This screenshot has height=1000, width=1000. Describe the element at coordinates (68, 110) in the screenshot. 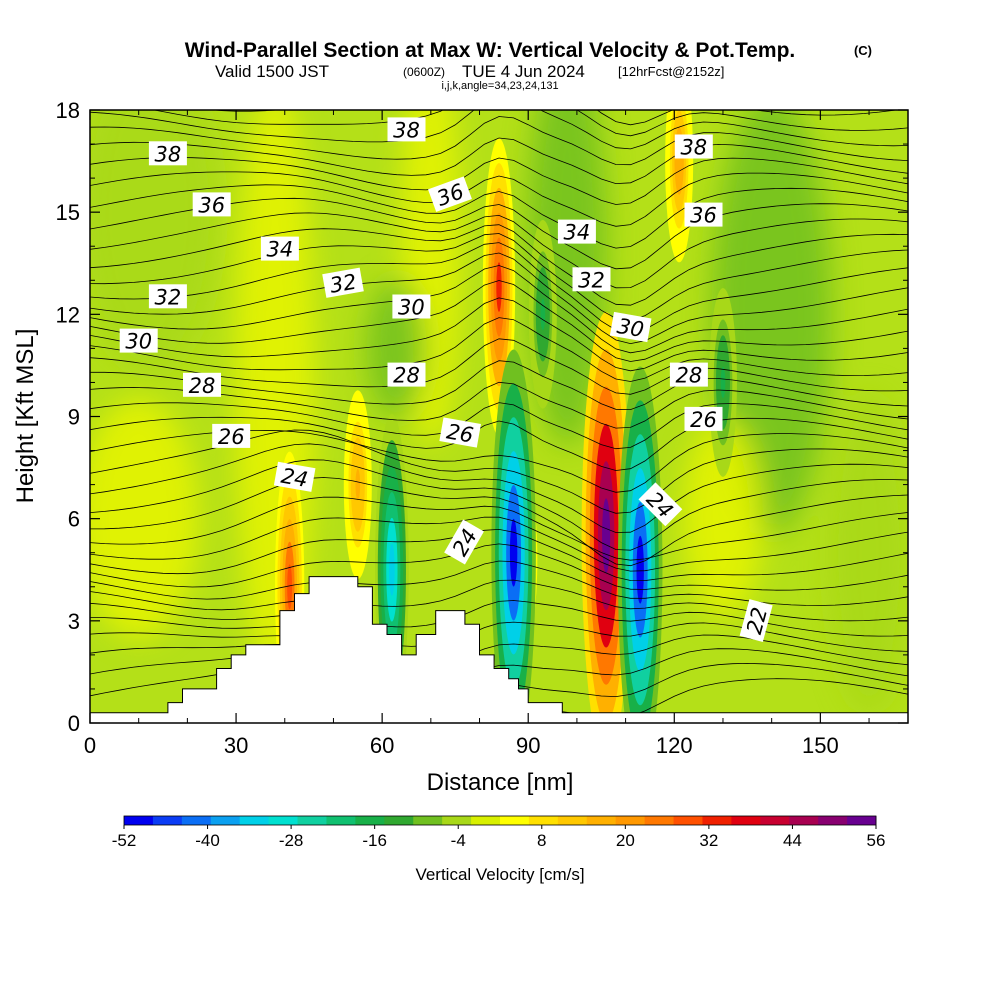

I see `y-tick-label: 18` at that location.